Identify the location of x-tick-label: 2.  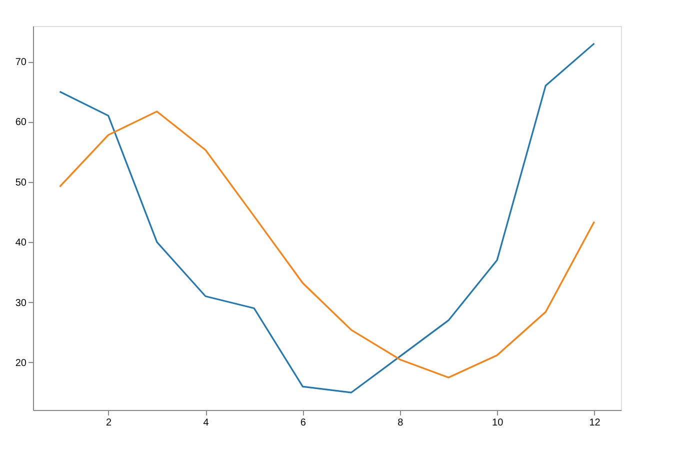
(109, 423).